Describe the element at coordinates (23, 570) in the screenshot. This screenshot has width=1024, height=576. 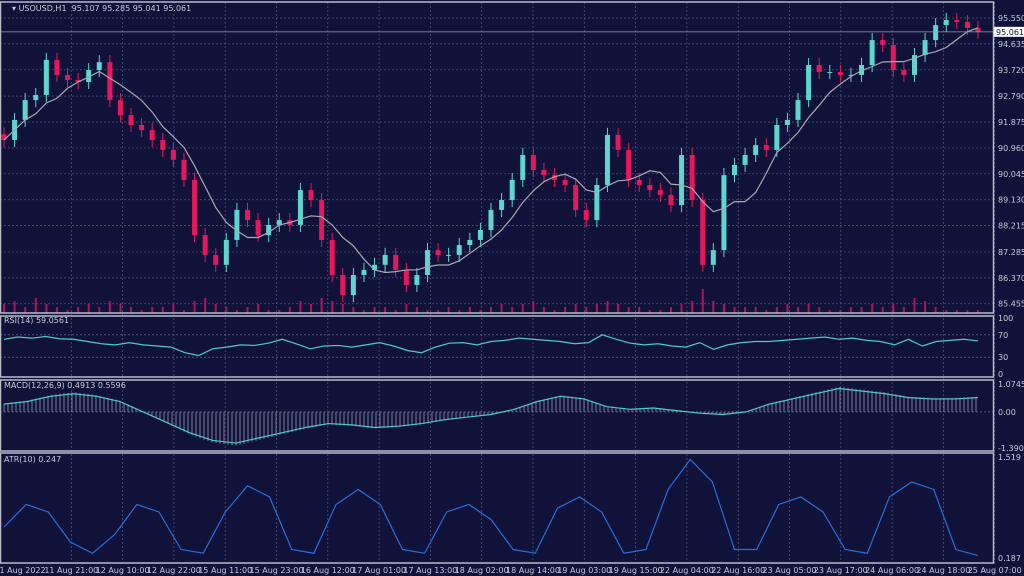
I see `time-tick-label: 11 Aug 2022` at that location.